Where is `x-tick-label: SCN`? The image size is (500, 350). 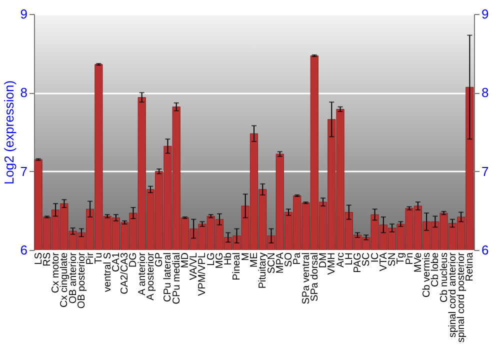 x-tick-label: SCN is located at coordinates (272, 263).